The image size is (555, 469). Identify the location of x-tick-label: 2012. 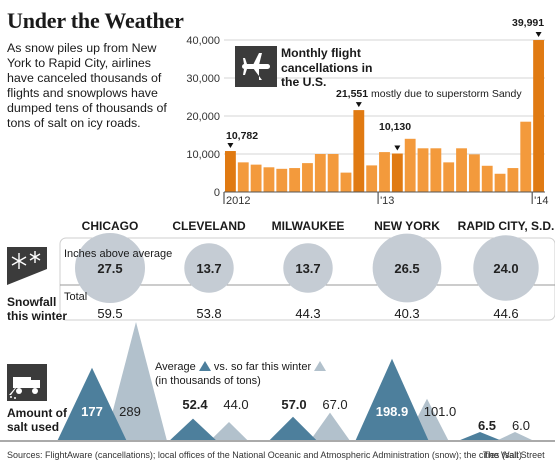
(238, 201).